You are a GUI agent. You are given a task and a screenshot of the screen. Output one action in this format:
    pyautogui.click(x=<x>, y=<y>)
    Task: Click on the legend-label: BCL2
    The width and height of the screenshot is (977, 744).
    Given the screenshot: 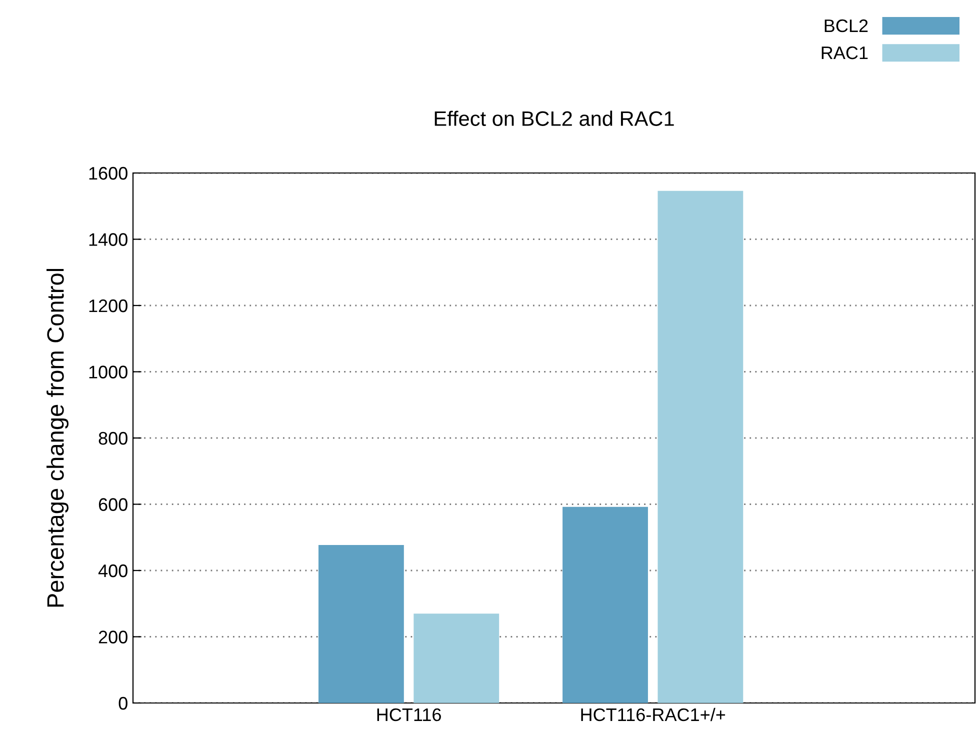 What is the action you would take?
    pyautogui.click(x=846, y=25)
    